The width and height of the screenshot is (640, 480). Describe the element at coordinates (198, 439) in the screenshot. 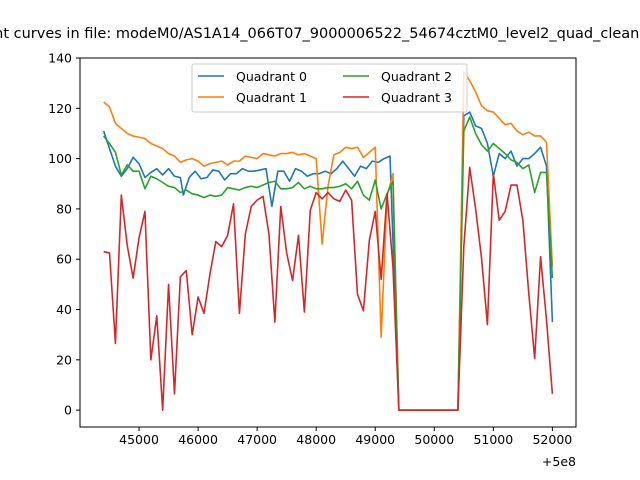

I see `x-tick-label: 46000` at that location.